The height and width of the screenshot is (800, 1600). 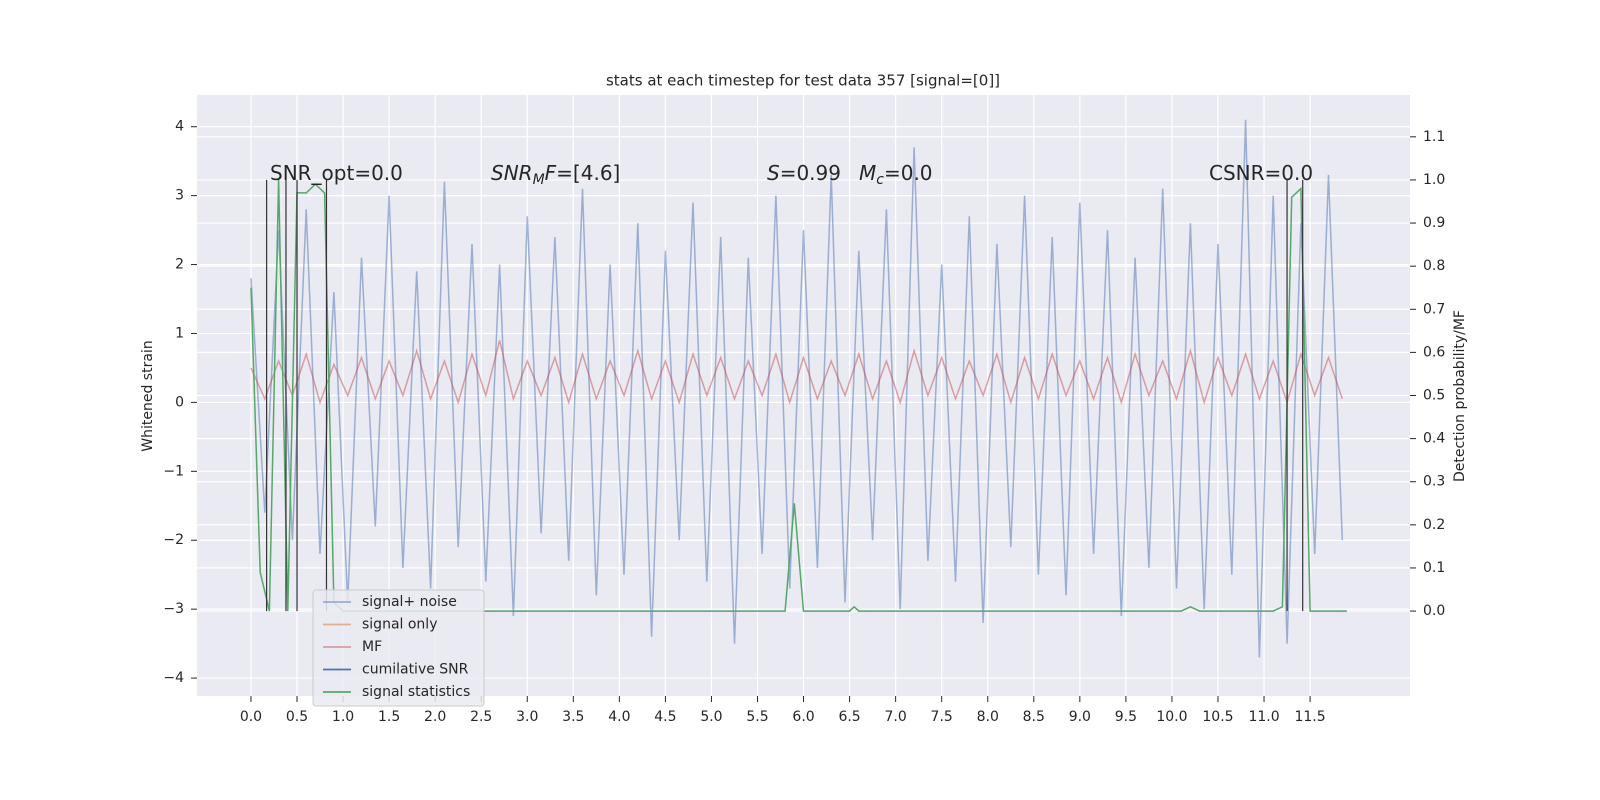 I want to click on y-tick-label: −2, so click(x=173, y=540).